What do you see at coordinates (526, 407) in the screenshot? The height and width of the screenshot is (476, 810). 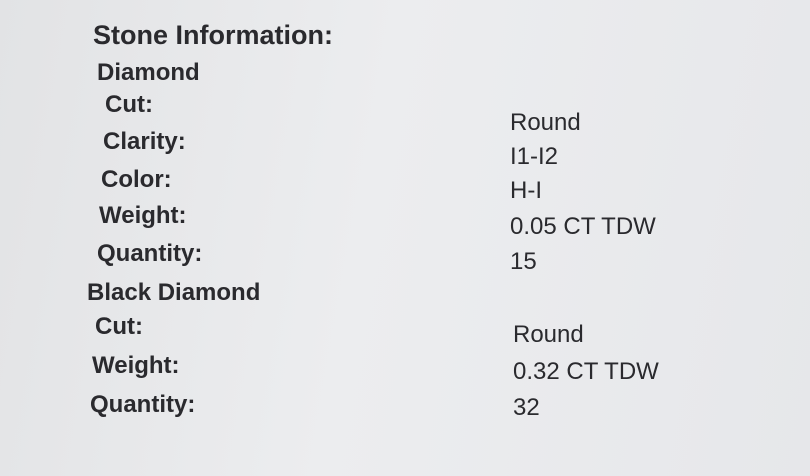 I see `value-quantity: 32` at bounding box center [526, 407].